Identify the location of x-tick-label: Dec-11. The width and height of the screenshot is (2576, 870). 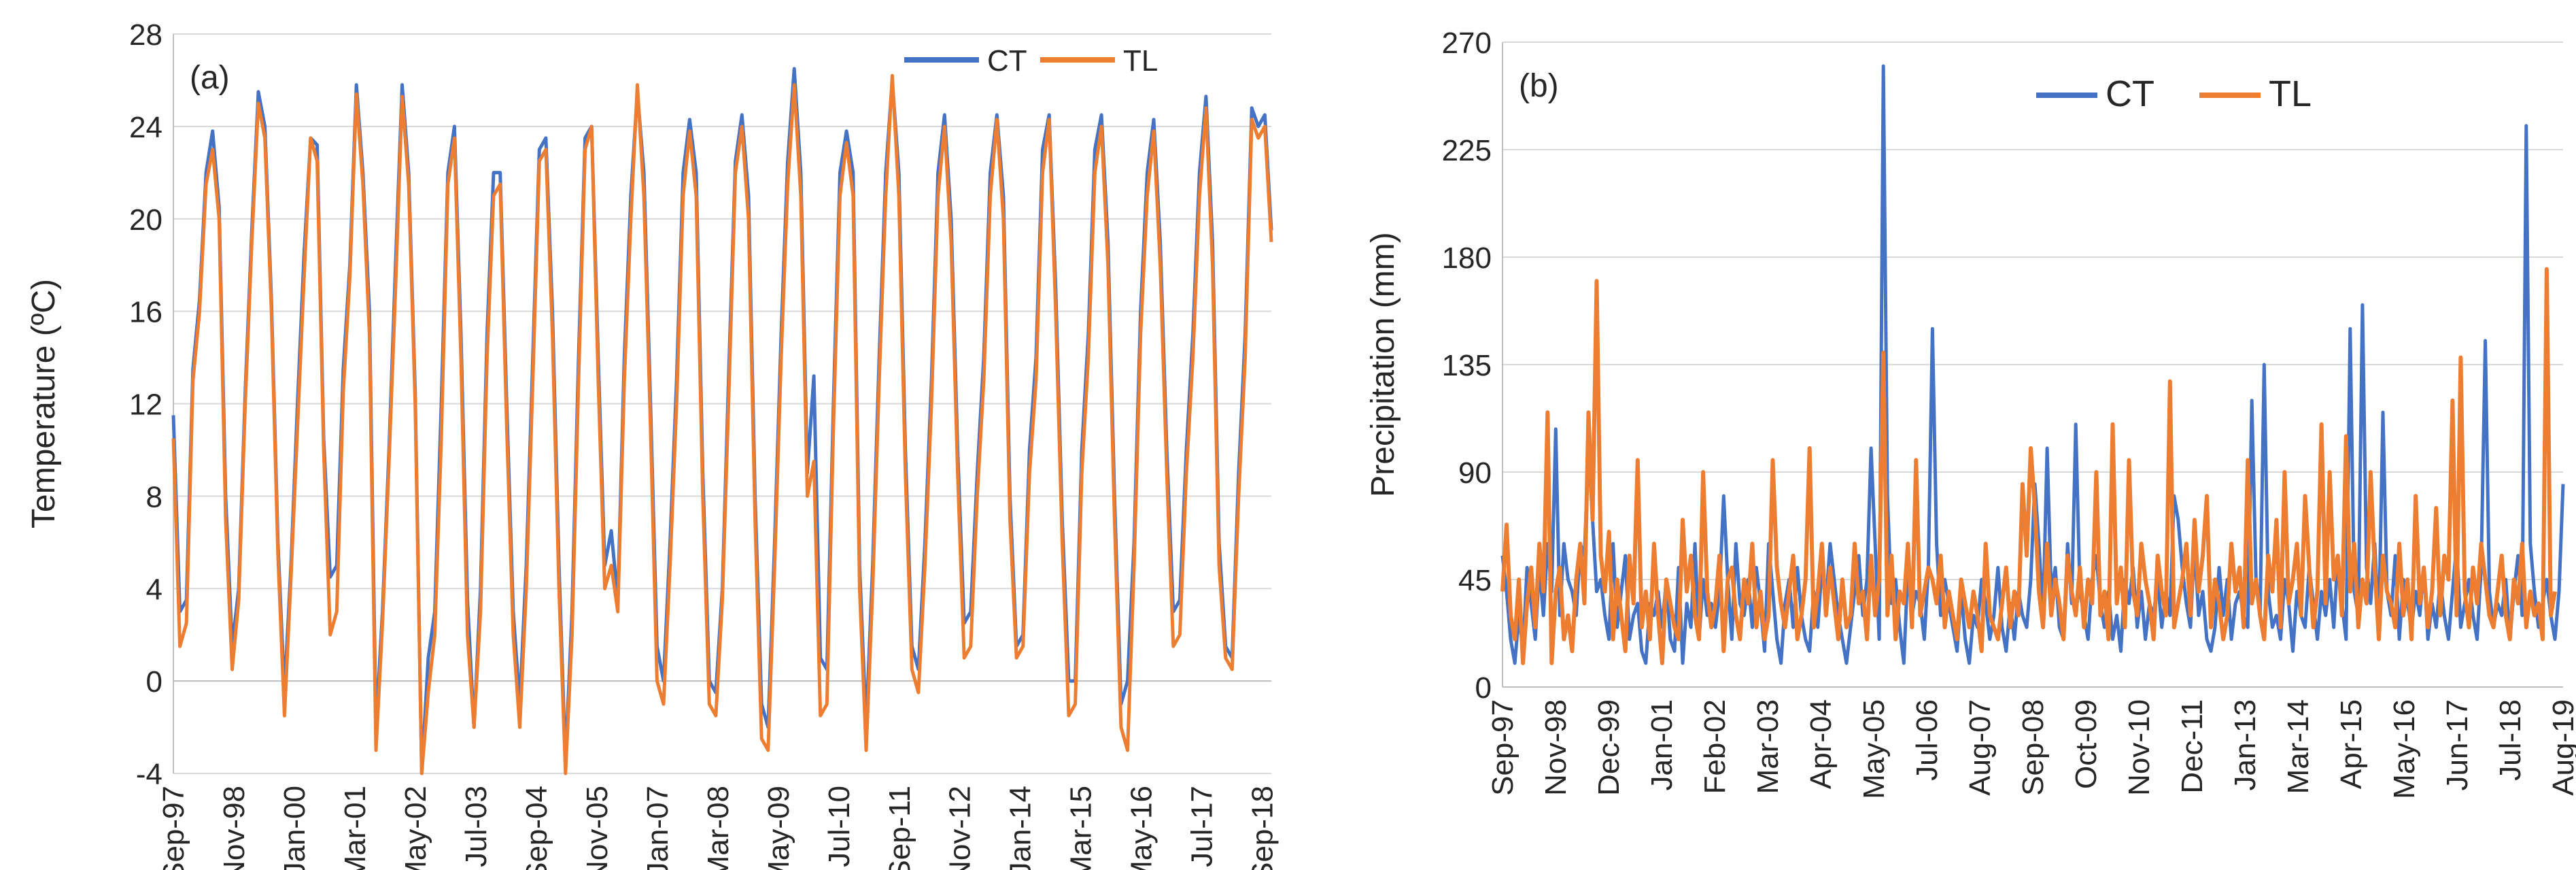
(2192, 746).